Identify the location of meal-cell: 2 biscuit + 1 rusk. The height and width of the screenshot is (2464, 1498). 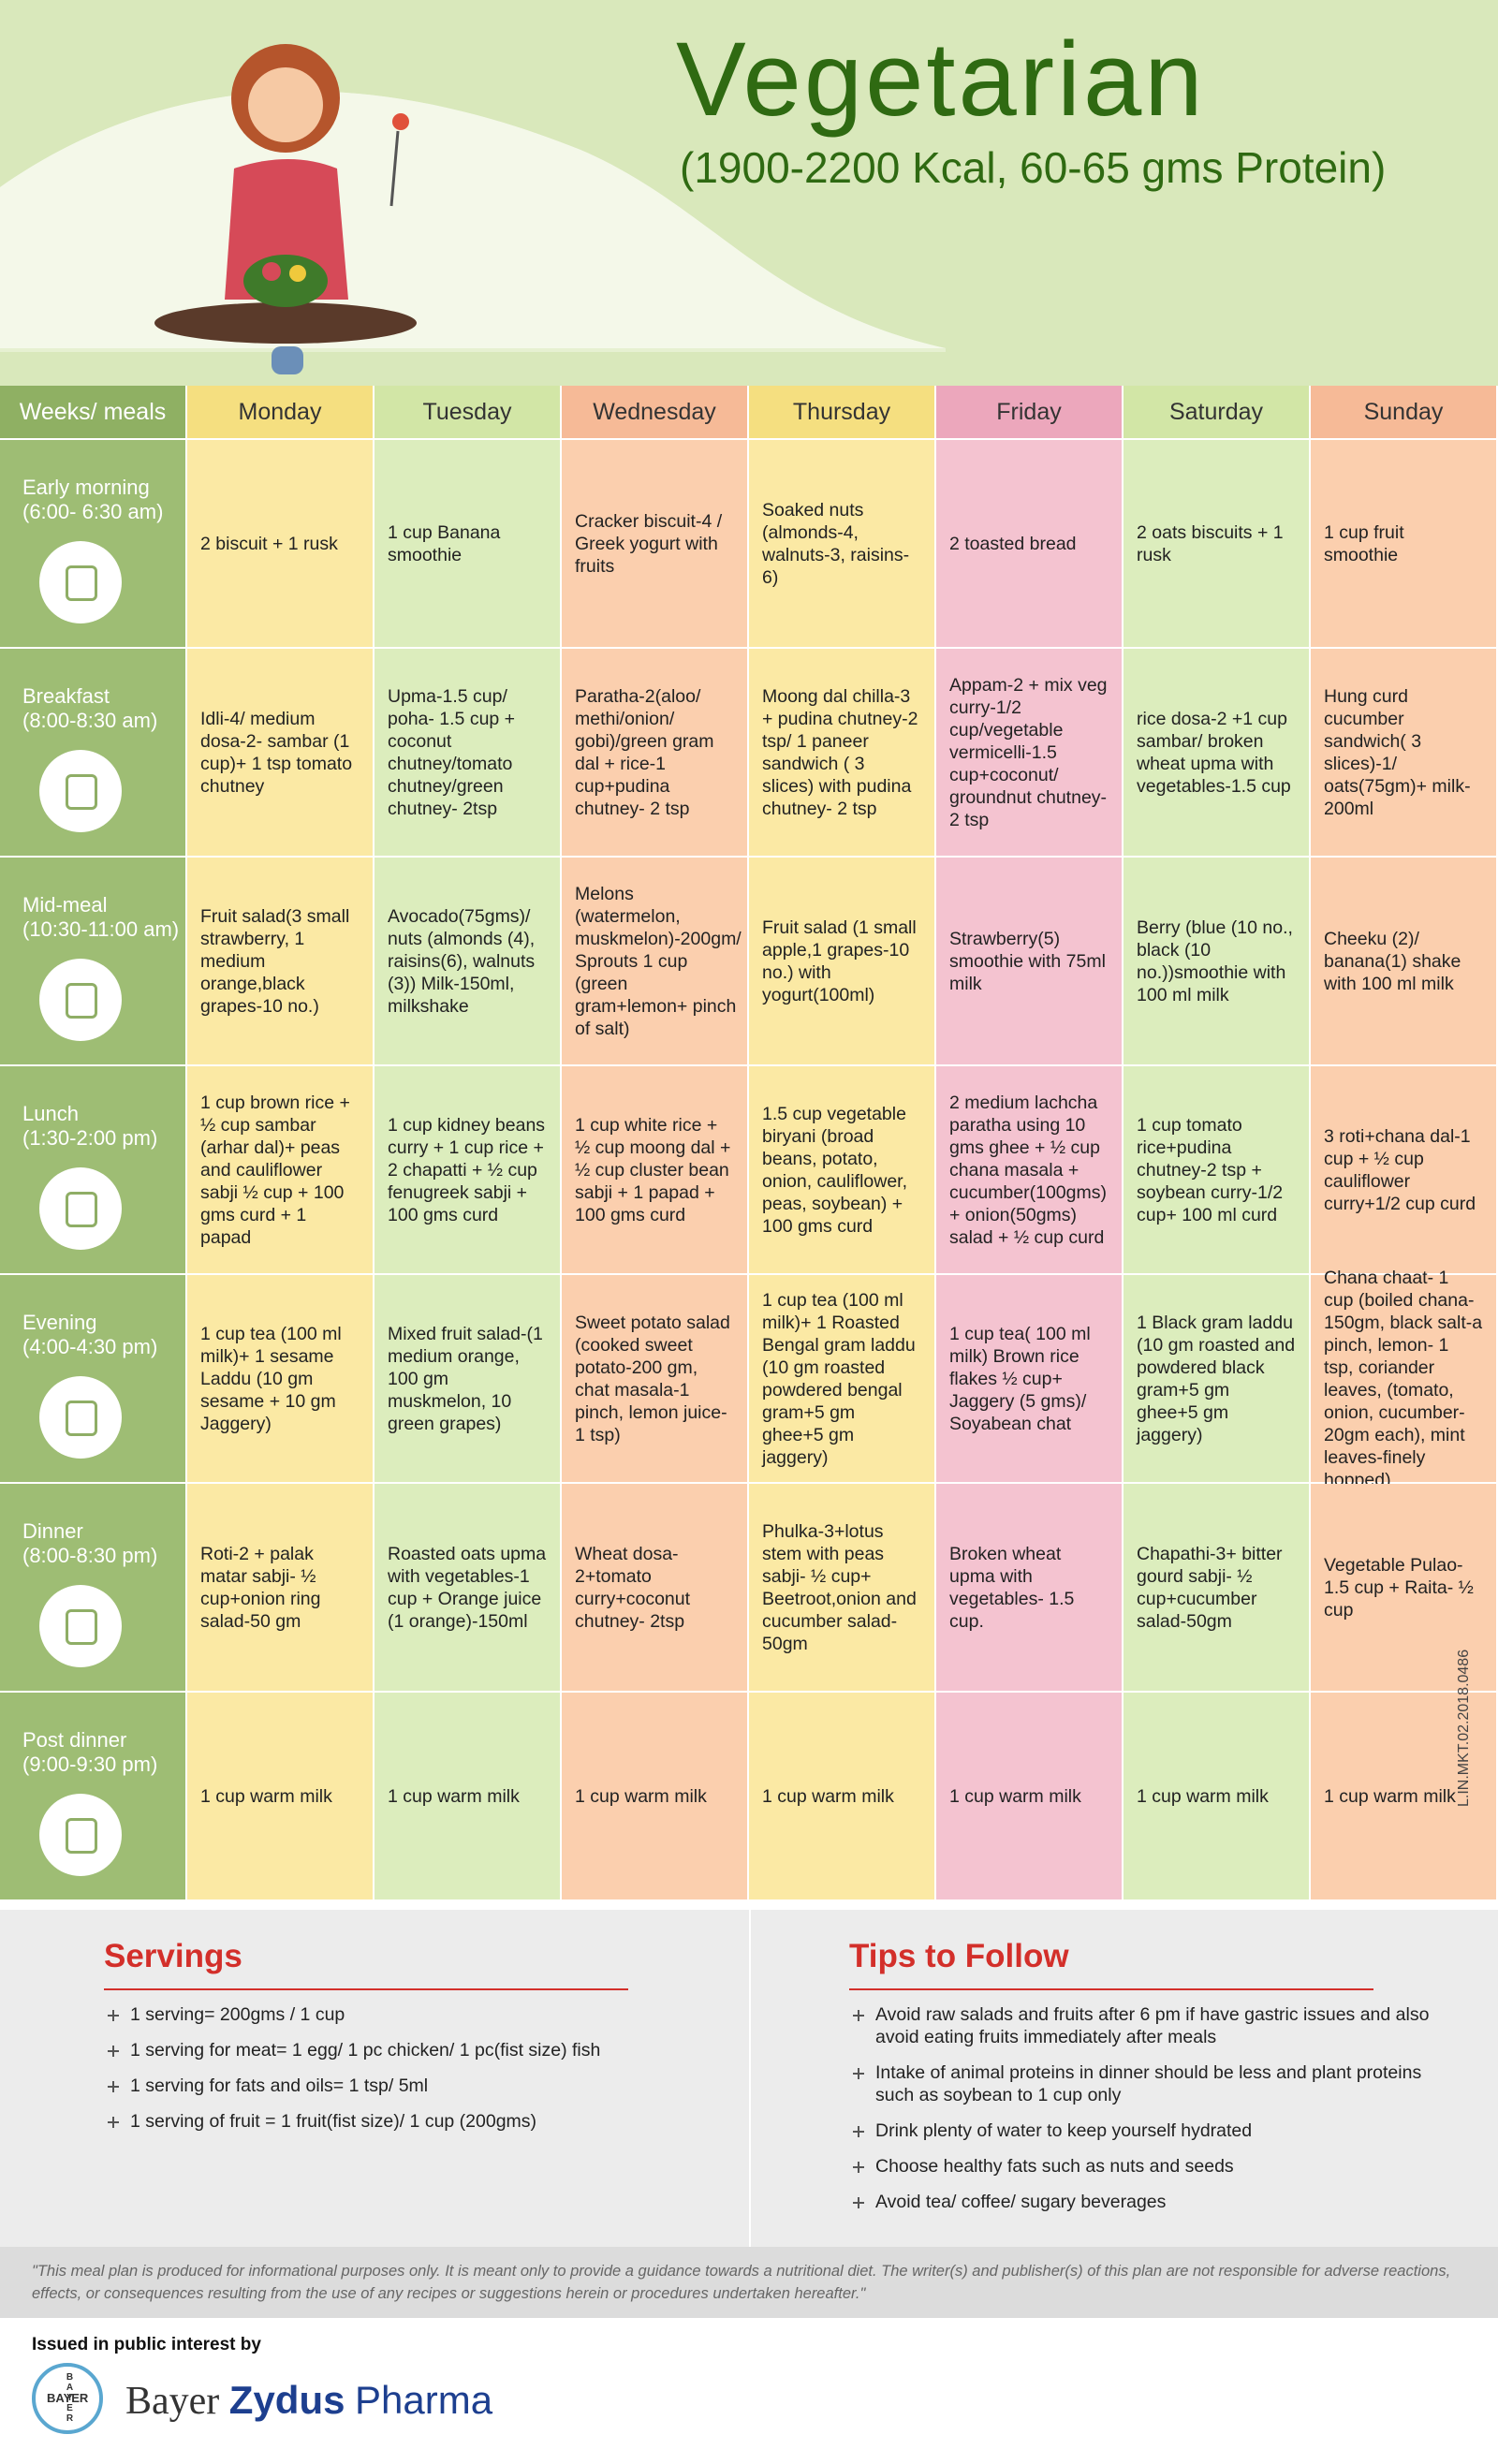
(280, 544).